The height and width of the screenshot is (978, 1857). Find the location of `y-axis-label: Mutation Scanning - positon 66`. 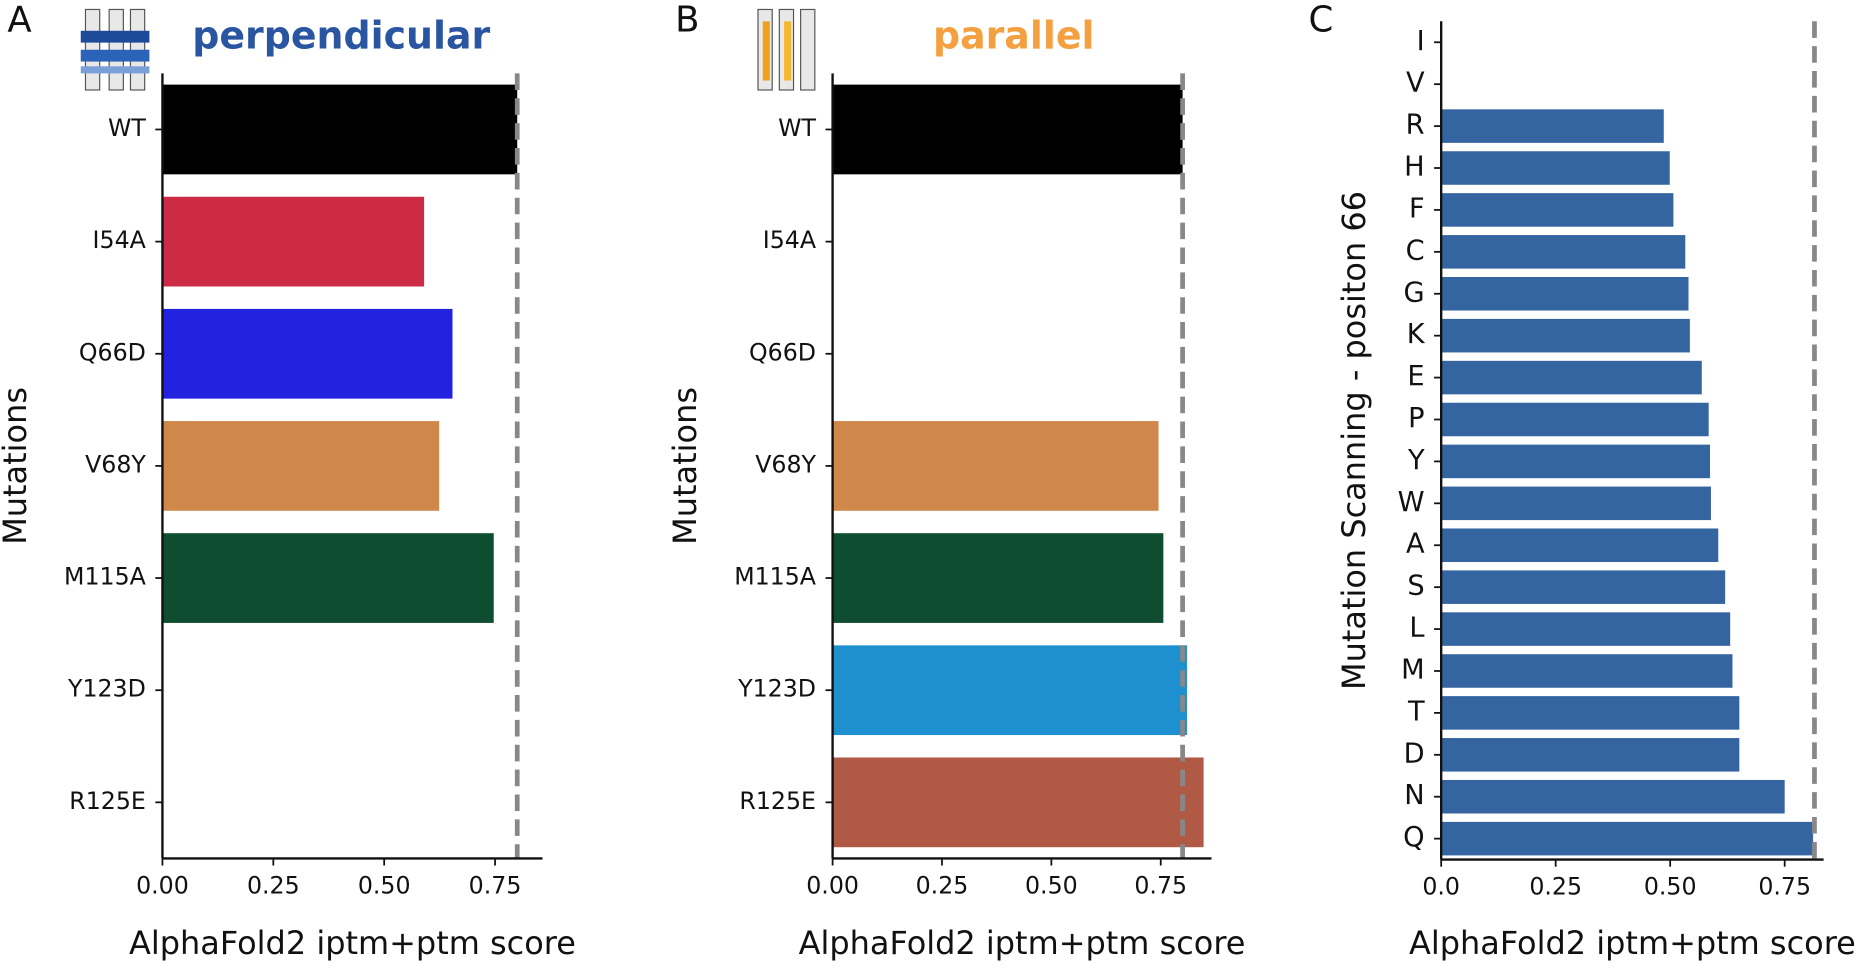

y-axis-label: Mutation Scanning - positon 66 is located at coordinates (1354, 440).